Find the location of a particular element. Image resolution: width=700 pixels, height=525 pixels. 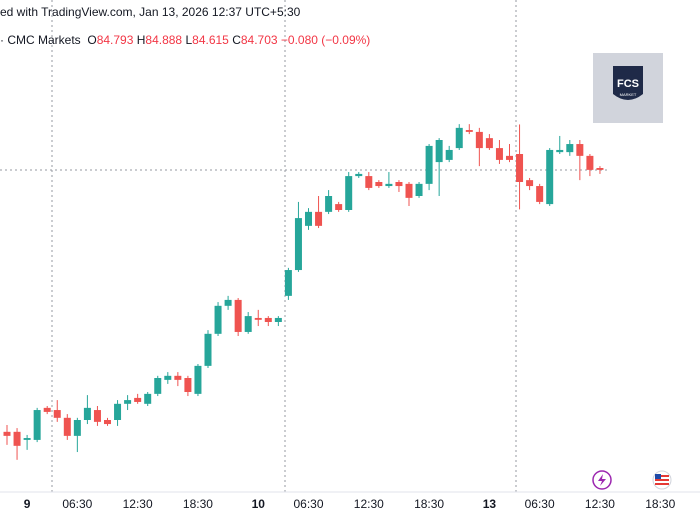

logo-title: FCS is located at coordinates (628, 84).